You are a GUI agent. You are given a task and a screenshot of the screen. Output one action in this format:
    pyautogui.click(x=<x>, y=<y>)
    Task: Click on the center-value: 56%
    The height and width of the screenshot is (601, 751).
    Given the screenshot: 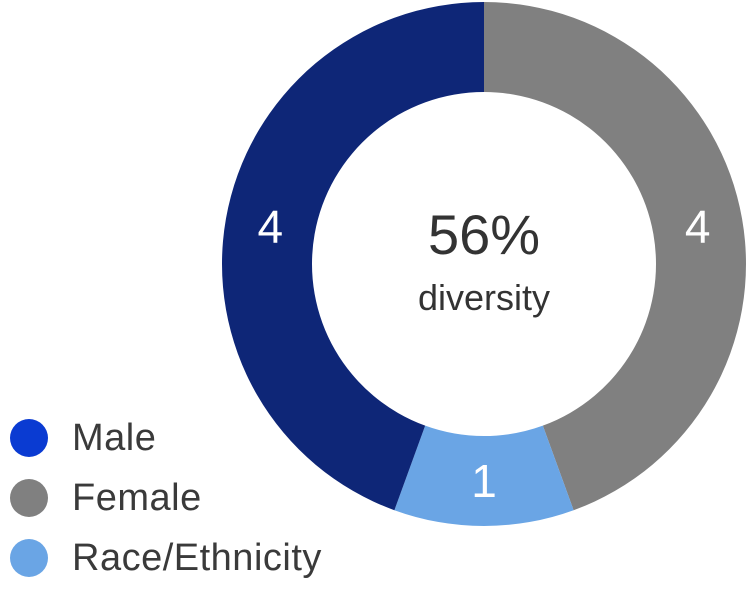 What is the action you would take?
    pyautogui.click(x=484, y=234)
    